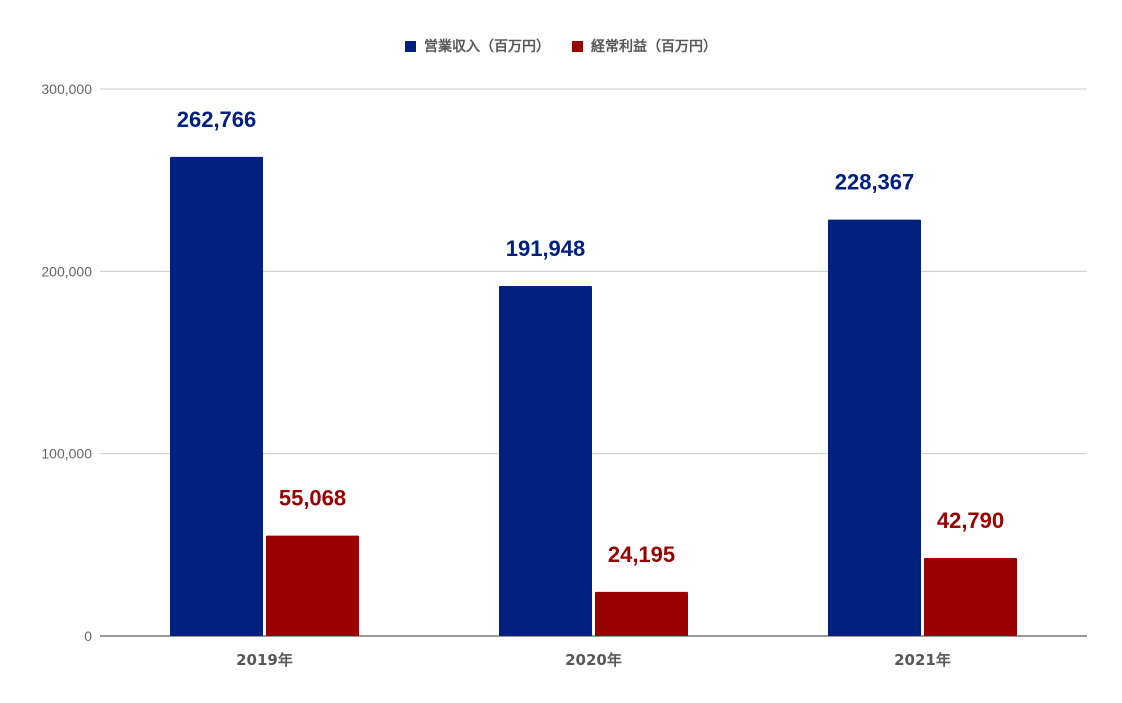 The image size is (1122, 703). I want to click on data-label-revenue: 262,766, so click(217, 119).